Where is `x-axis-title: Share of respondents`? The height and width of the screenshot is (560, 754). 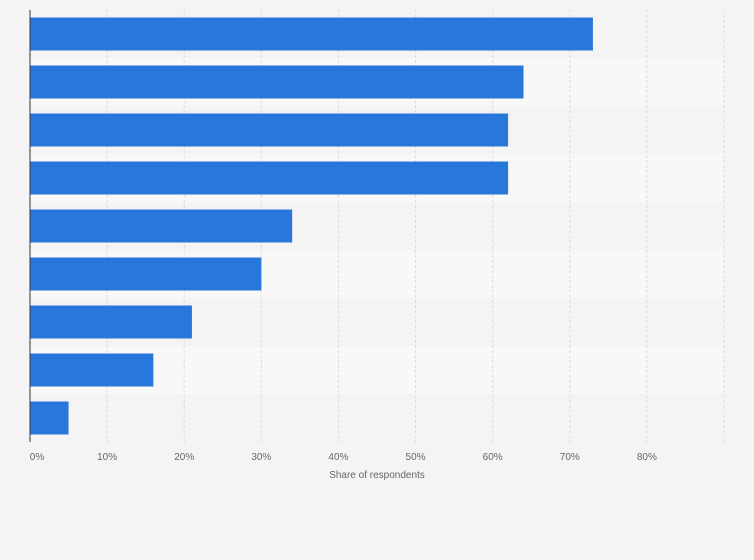 x-axis-title: Share of respondents is located at coordinates (377, 475).